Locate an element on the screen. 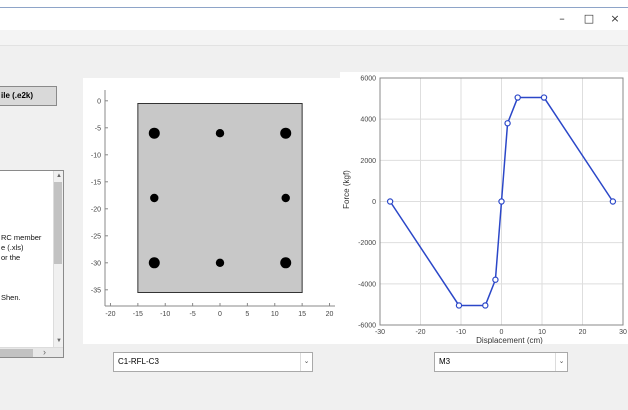 The width and height of the screenshot is (628, 410). x-tick-label: -15 is located at coordinates (138, 314).